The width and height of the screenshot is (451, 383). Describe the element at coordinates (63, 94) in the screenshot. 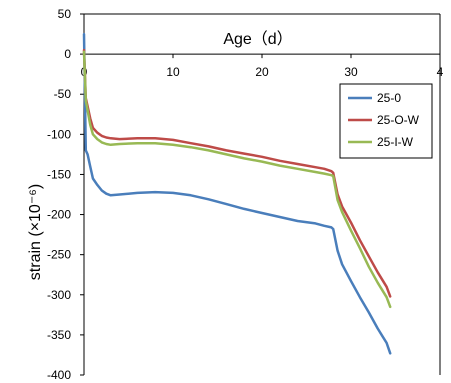

I see `y-tick-label: -50` at that location.